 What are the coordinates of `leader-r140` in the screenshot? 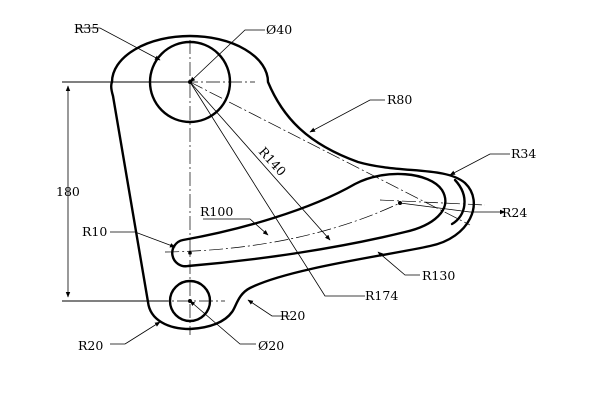 It's located at (260, 161).